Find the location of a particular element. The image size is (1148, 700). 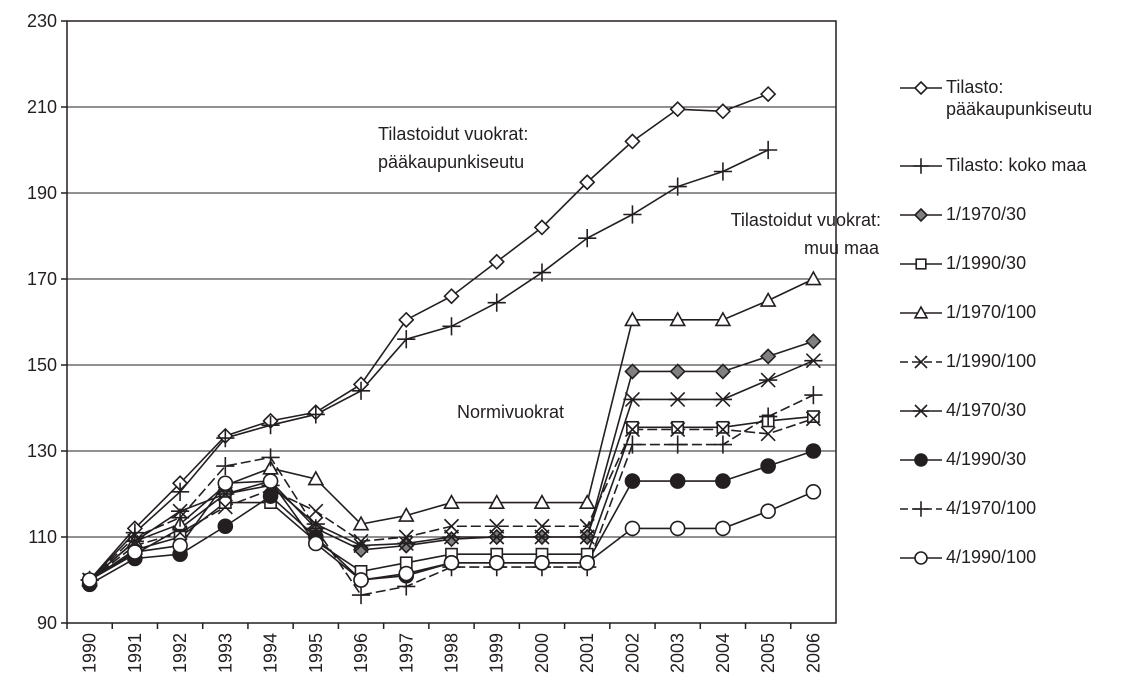

y-tick-label: 130 is located at coordinates (42, 451).